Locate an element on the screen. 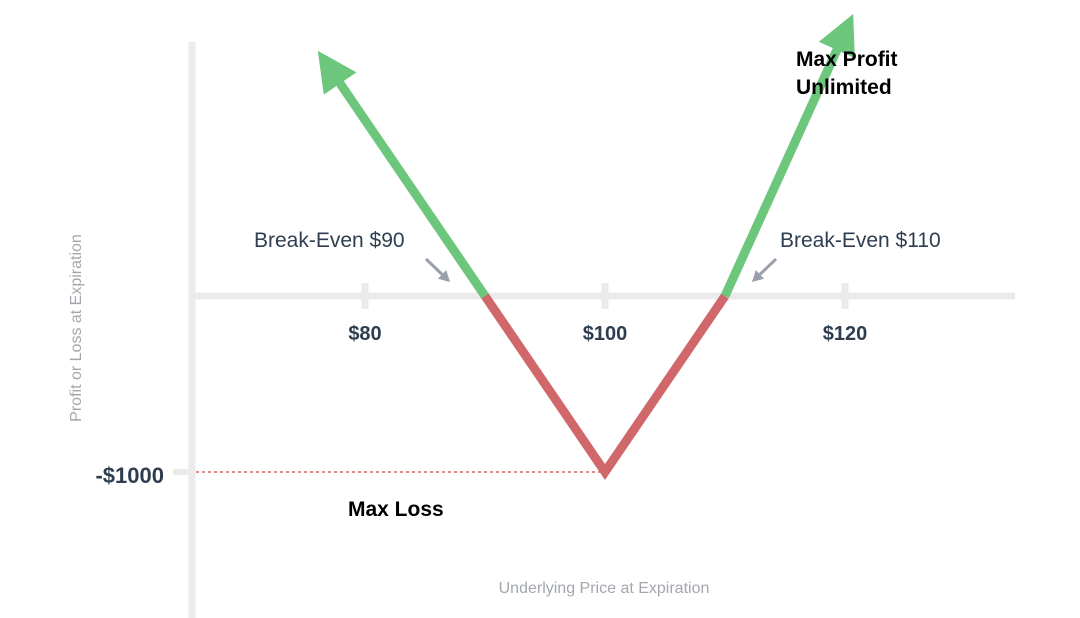 The height and width of the screenshot is (618, 1080). break-even-left-arrow-head is located at coordinates (443, 276).